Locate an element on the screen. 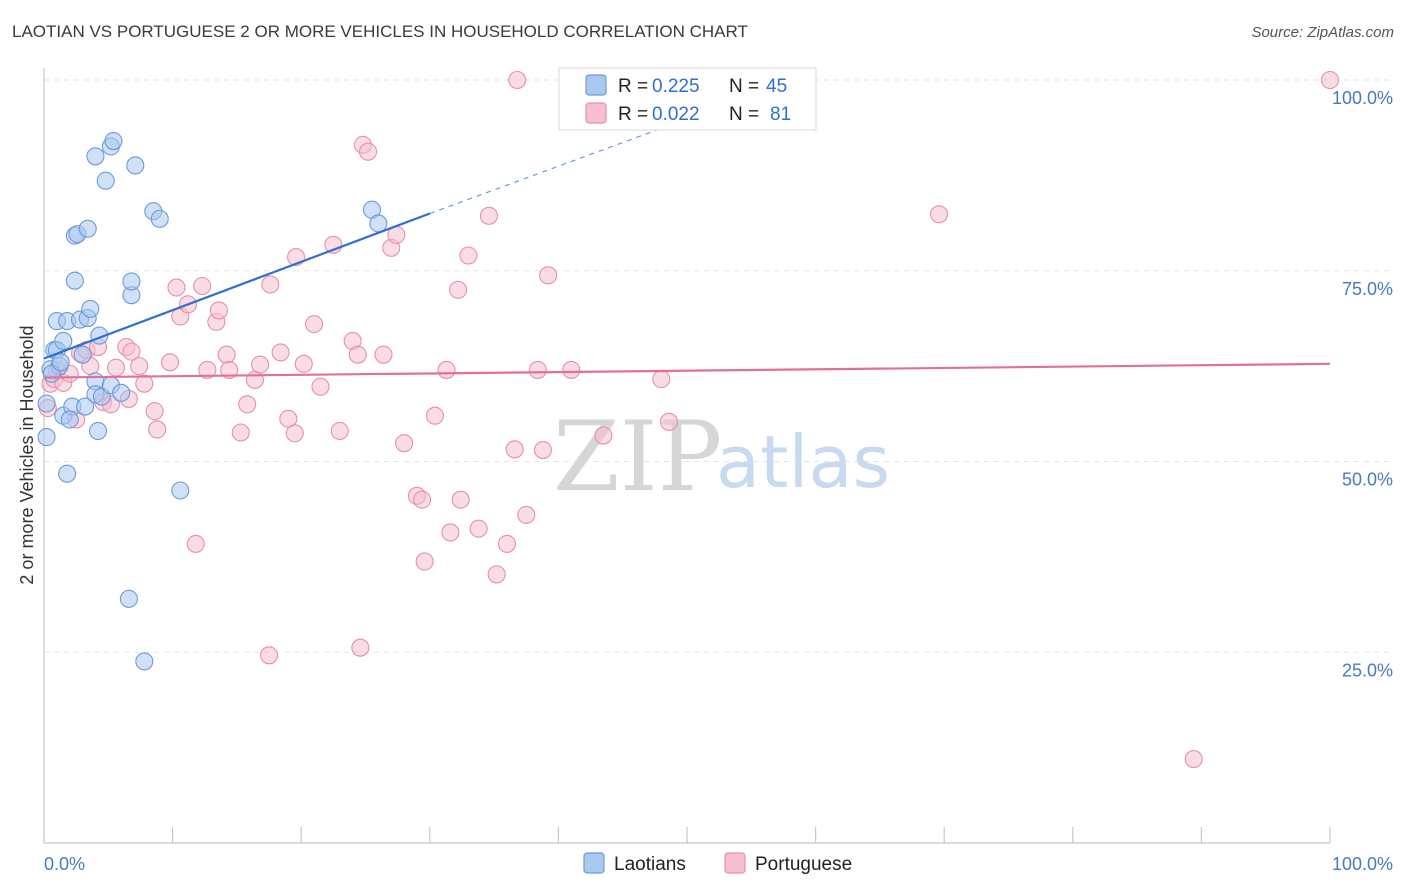  legend-portuguese-n-label: N = is located at coordinates (744, 114).